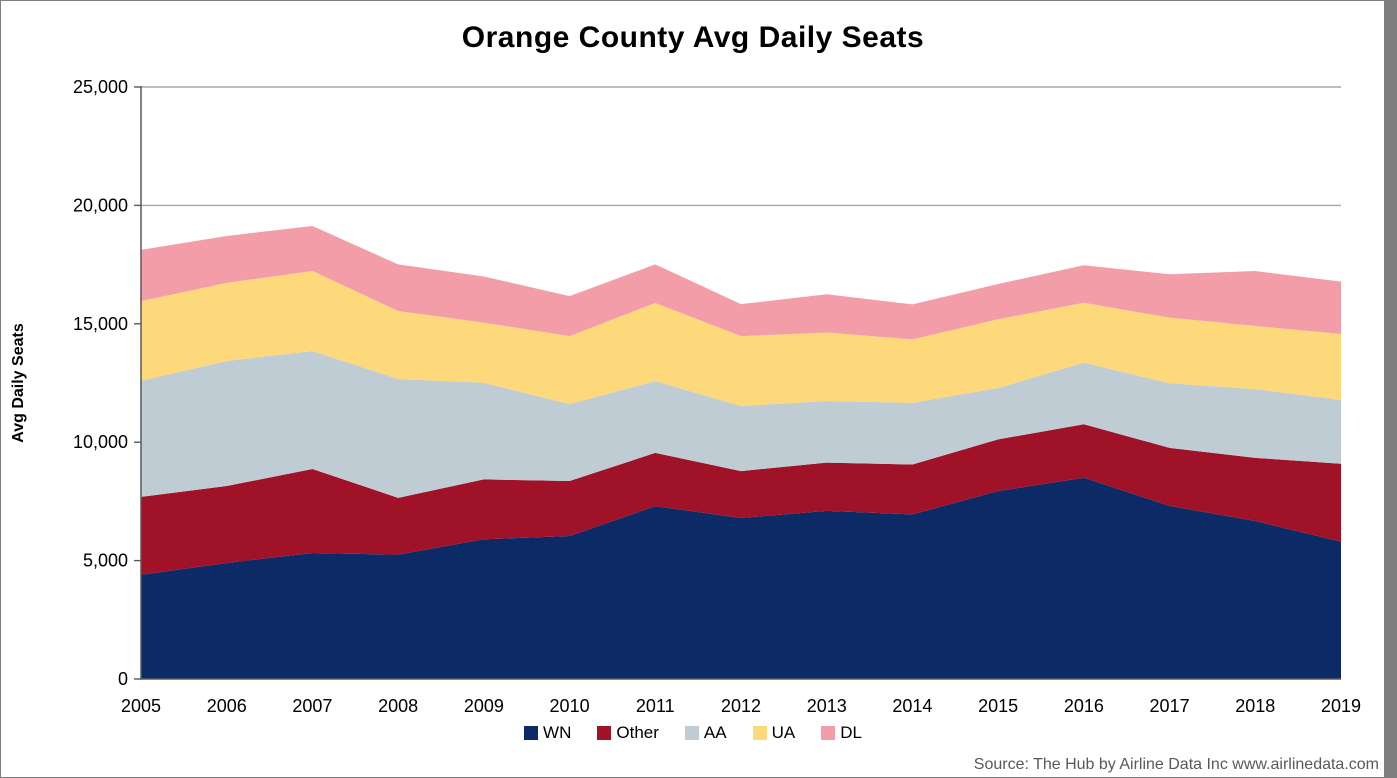 This screenshot has height=778, width=1397. I want to click on legend-label: AA, so click(715, 732).